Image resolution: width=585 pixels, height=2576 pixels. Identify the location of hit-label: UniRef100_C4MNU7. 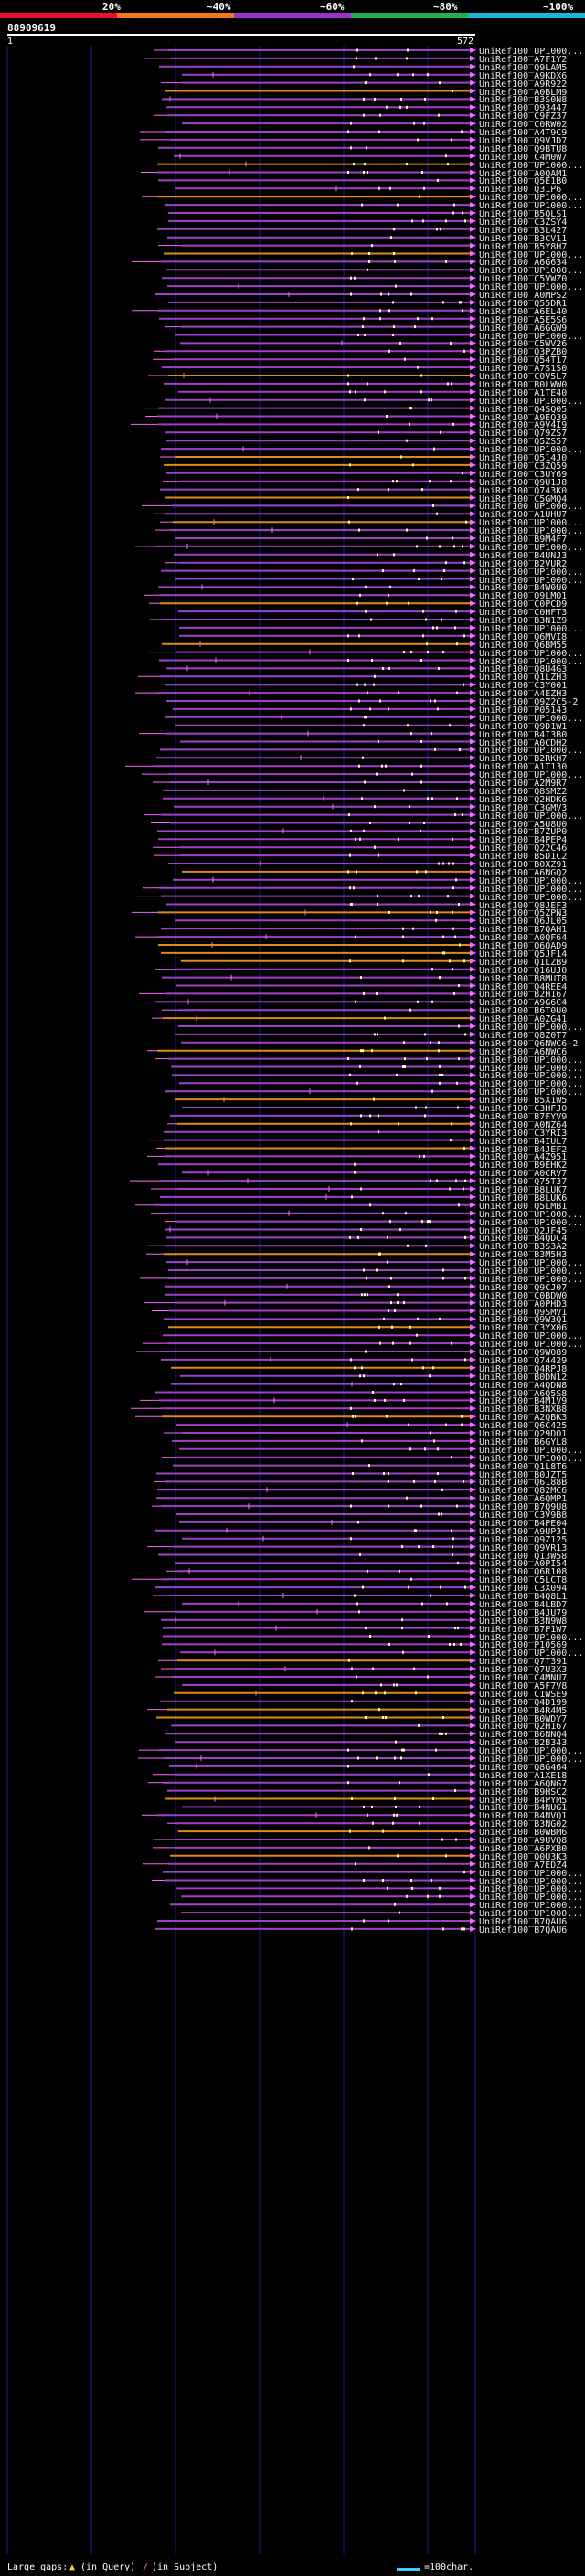
(523, 1678).